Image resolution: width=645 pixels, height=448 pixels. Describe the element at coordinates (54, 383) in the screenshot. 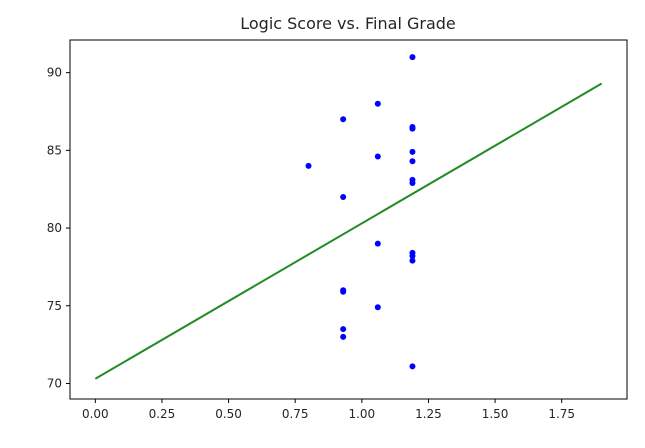

I see `y-tick-label: 70` at that location.